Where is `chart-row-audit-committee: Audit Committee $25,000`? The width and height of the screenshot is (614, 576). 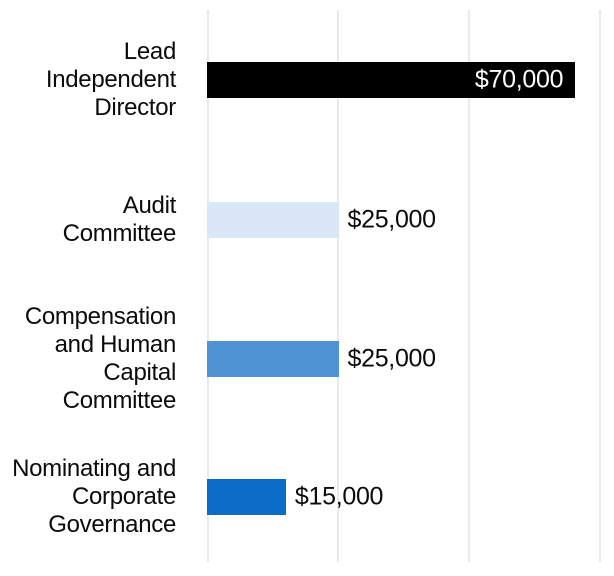
chart-row-audit-committee: Audit Committee $25,000 is located at coordinates (307, 219).